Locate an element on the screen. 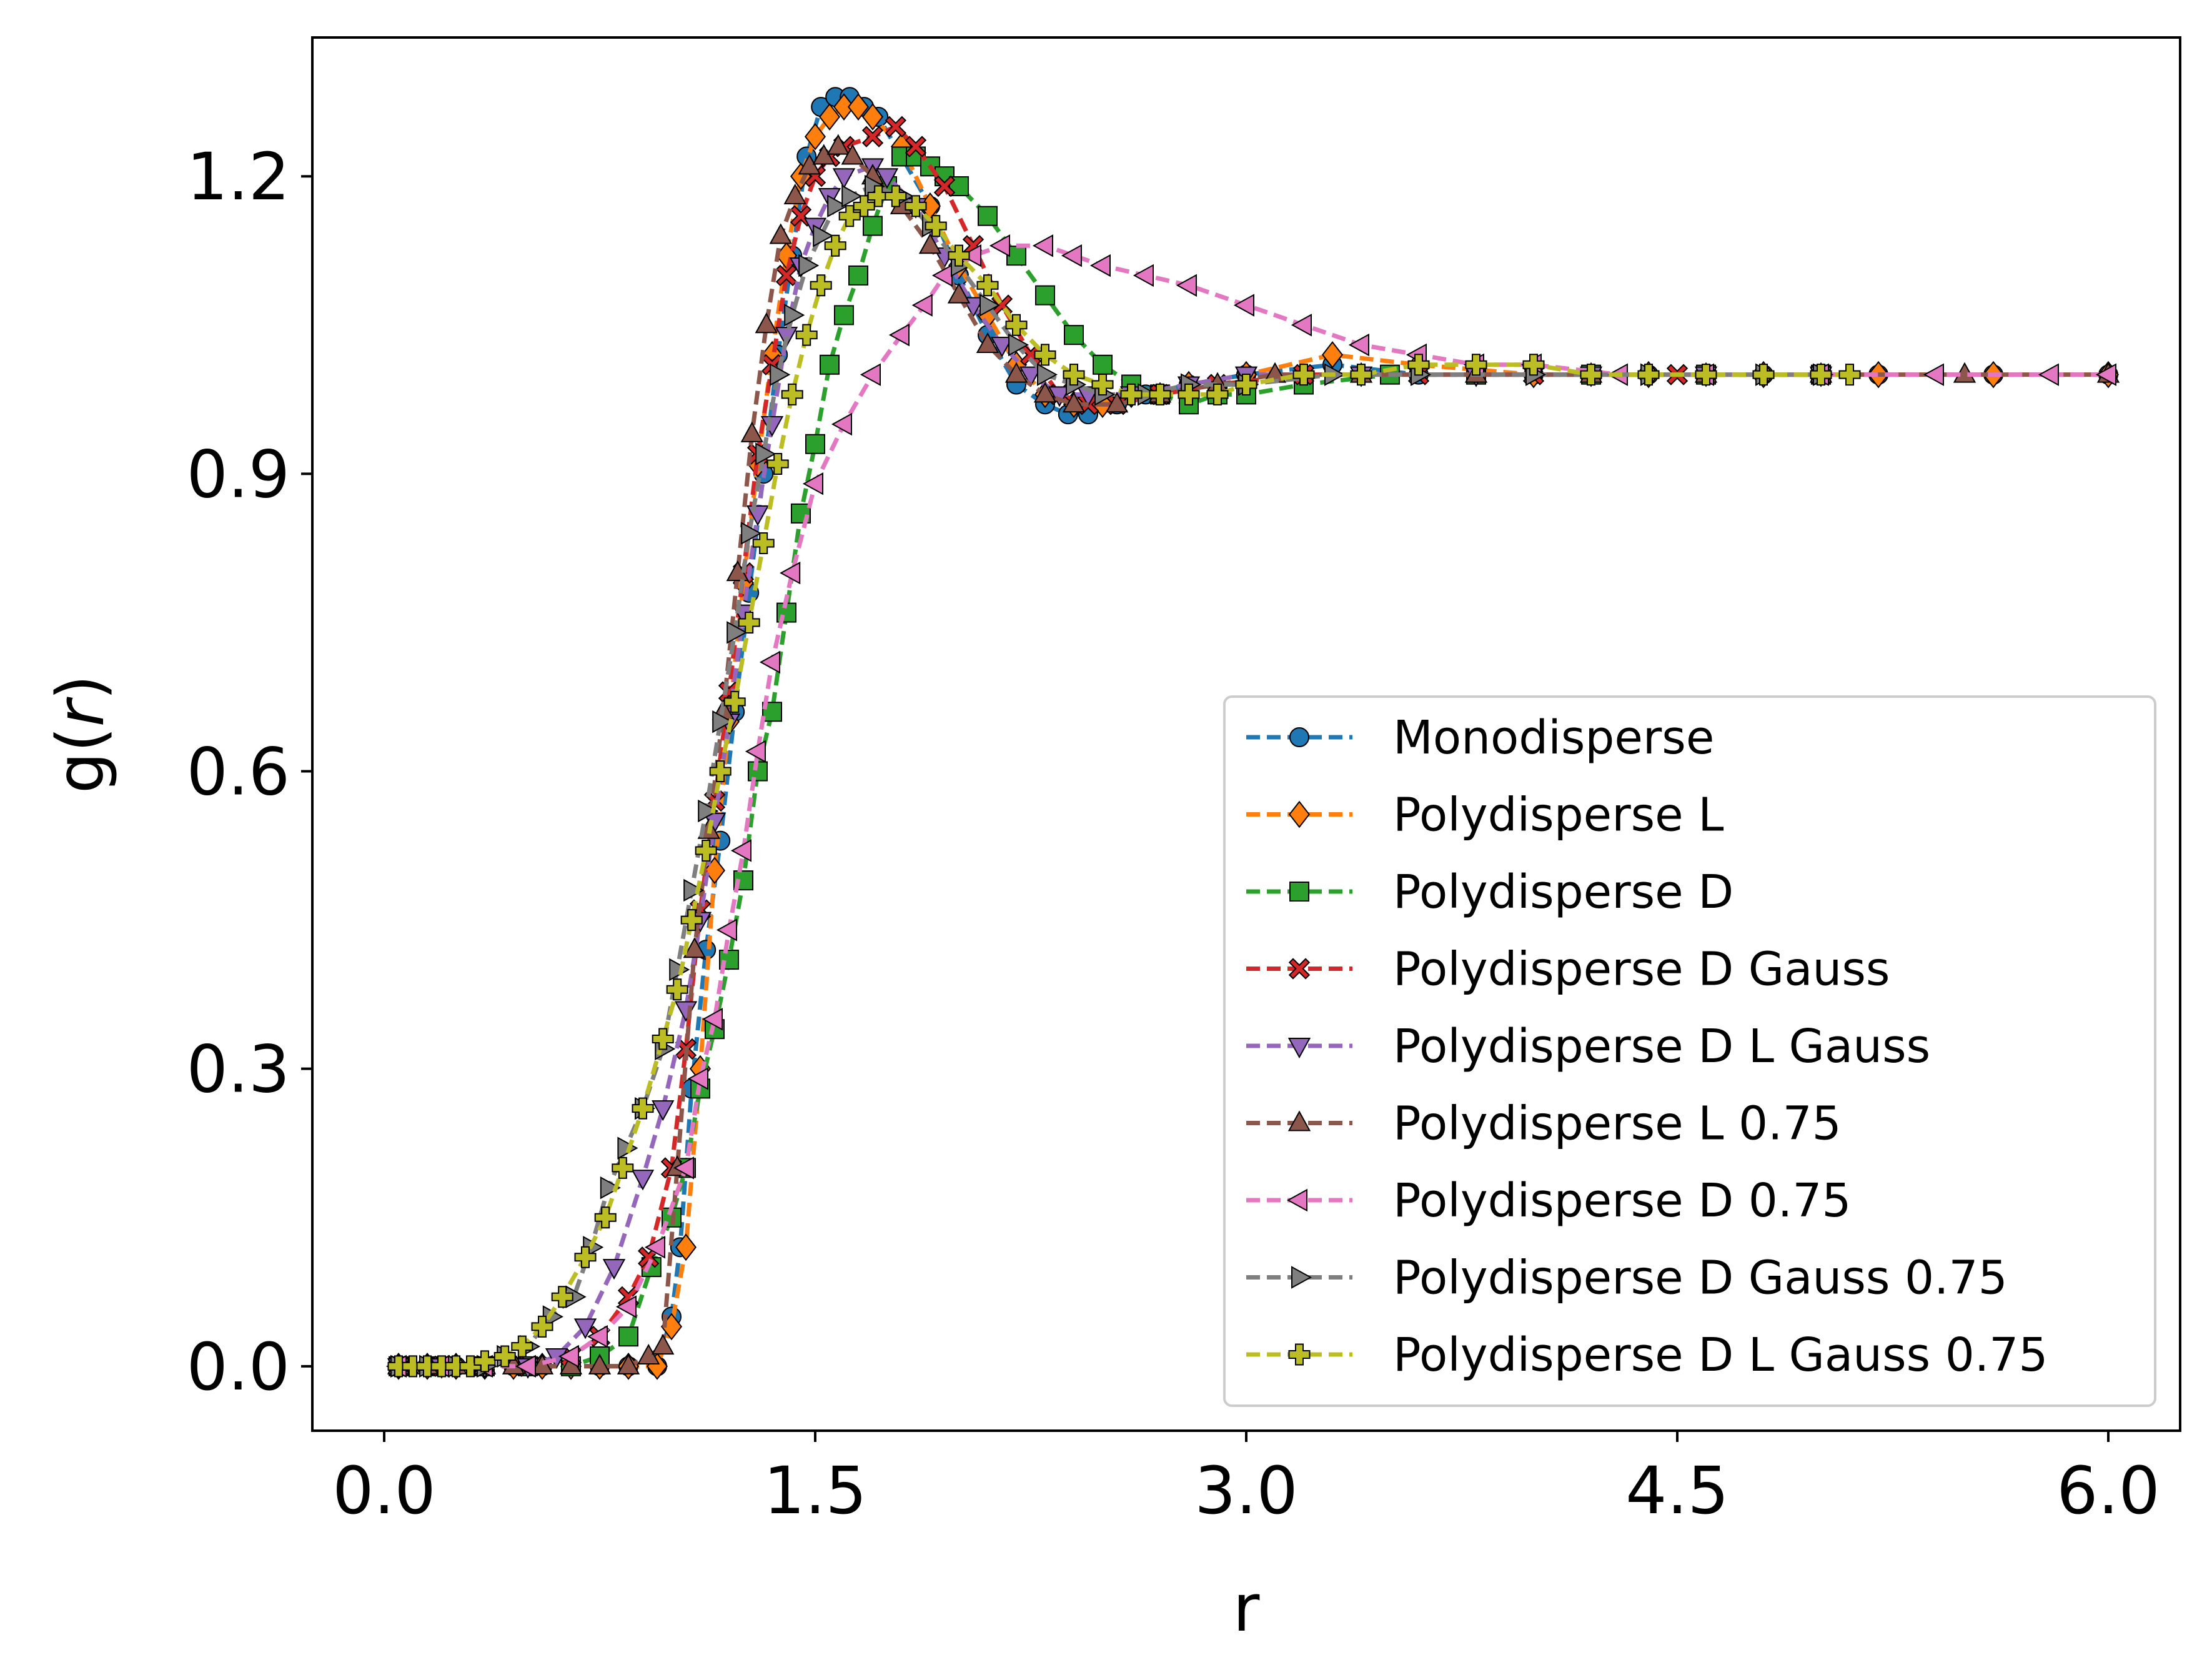  legend-entry: Polydisperse D Gauss is located at coordinates (1568, 970).